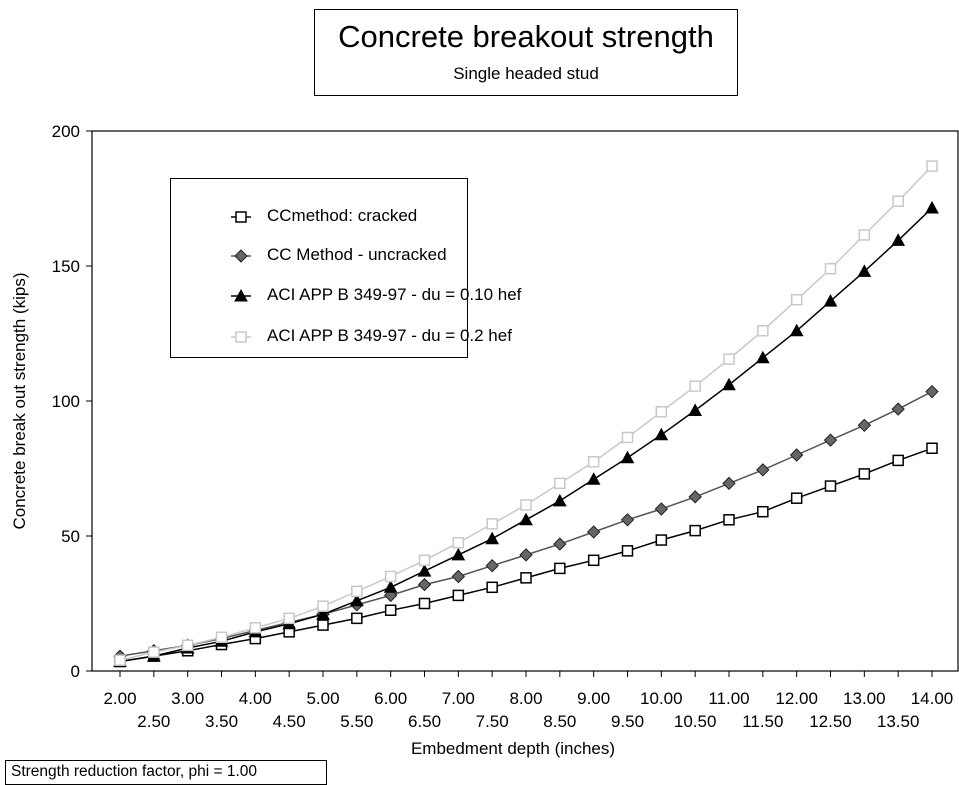  What do you see at coordinates (389, 335) in the screenshot?
I see `legend-label: ACI APP B 349-97 - du = 0.2 hef` at bounding box center [389, 335].